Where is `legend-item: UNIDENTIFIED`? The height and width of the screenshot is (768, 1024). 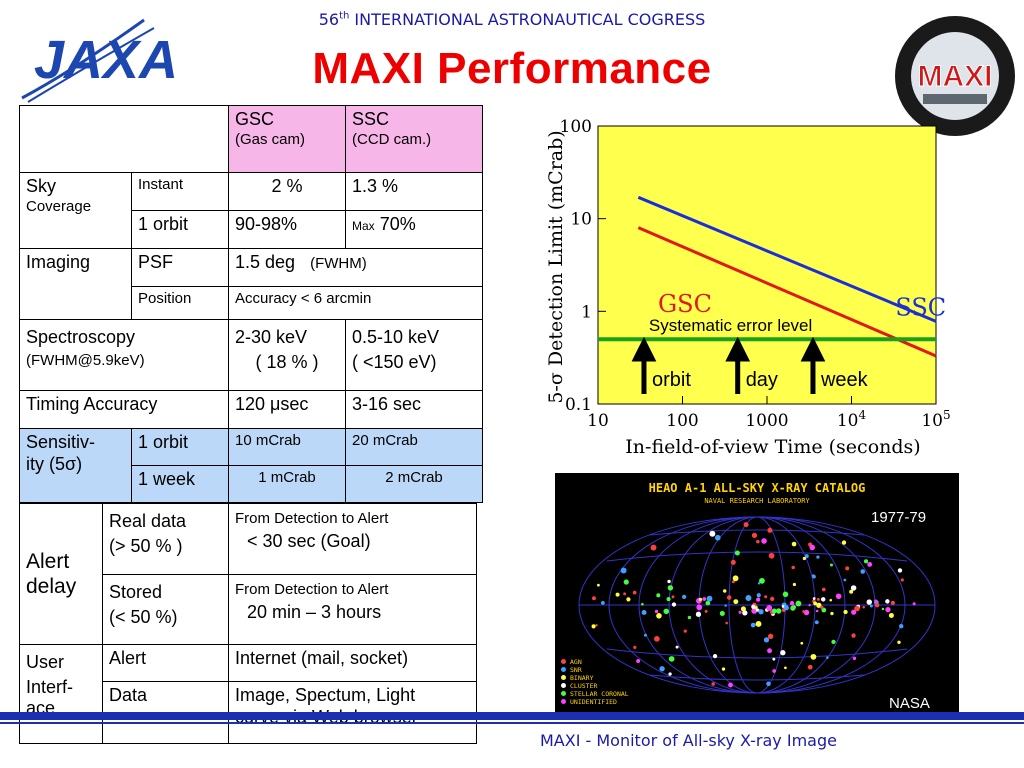
legend-item: UNIDENTIFIED is located at coordinates (595, 702).